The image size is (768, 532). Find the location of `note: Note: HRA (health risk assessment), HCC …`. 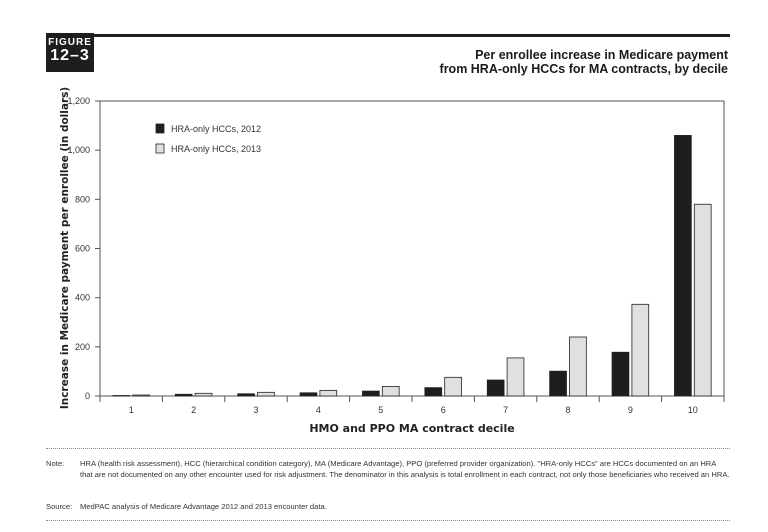

note: Note: HRA (health risk assessment), HCC … is located at coordinates (388, 469).